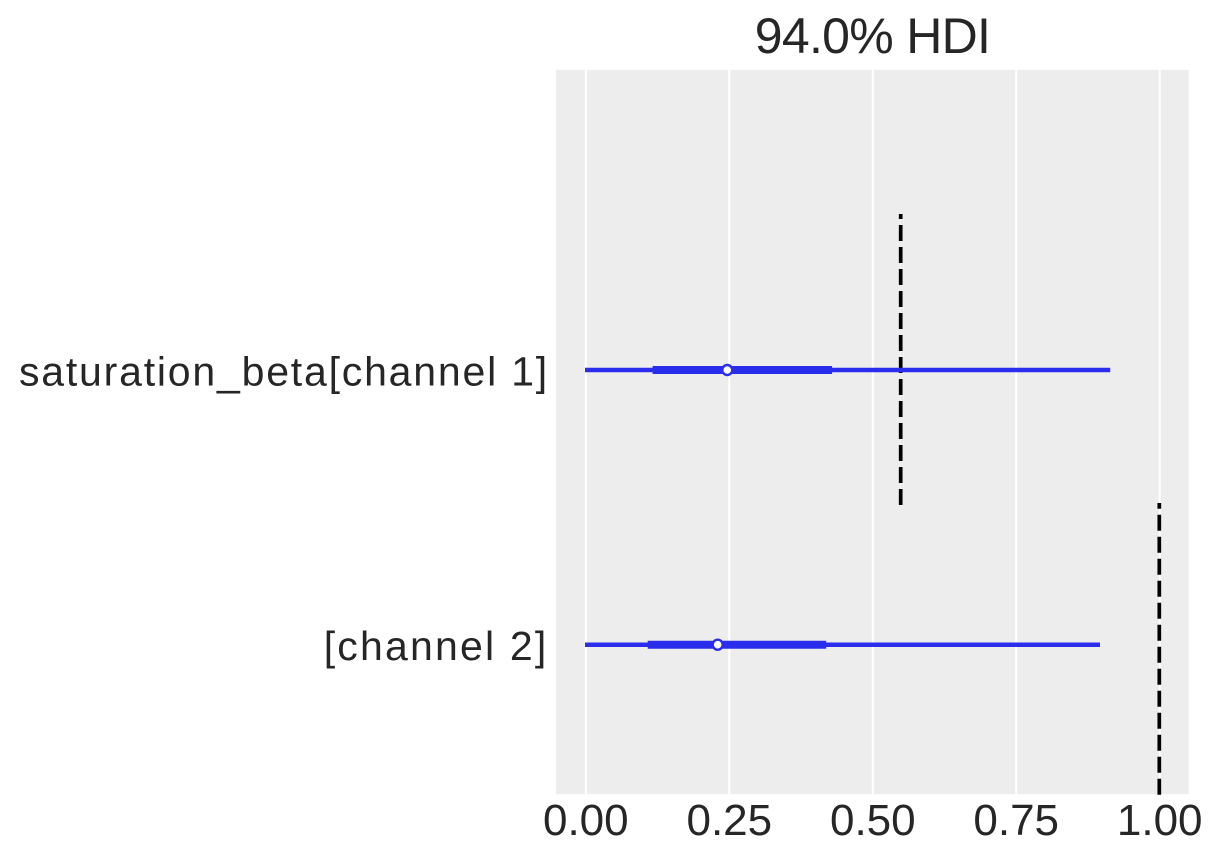  I want to click on svg-text: 0.25, so click(729, 820).